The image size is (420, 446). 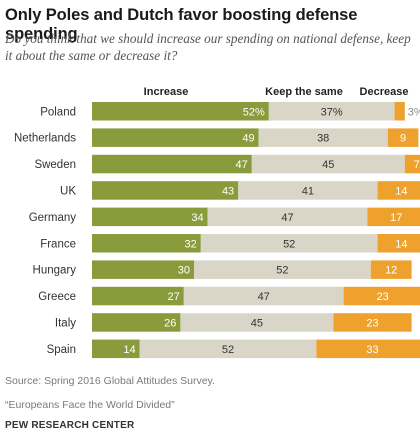 What do you see at coordinates (53, 218) in the screenshot?
I see `category-label: Germany` at bounding box center [53, 218].